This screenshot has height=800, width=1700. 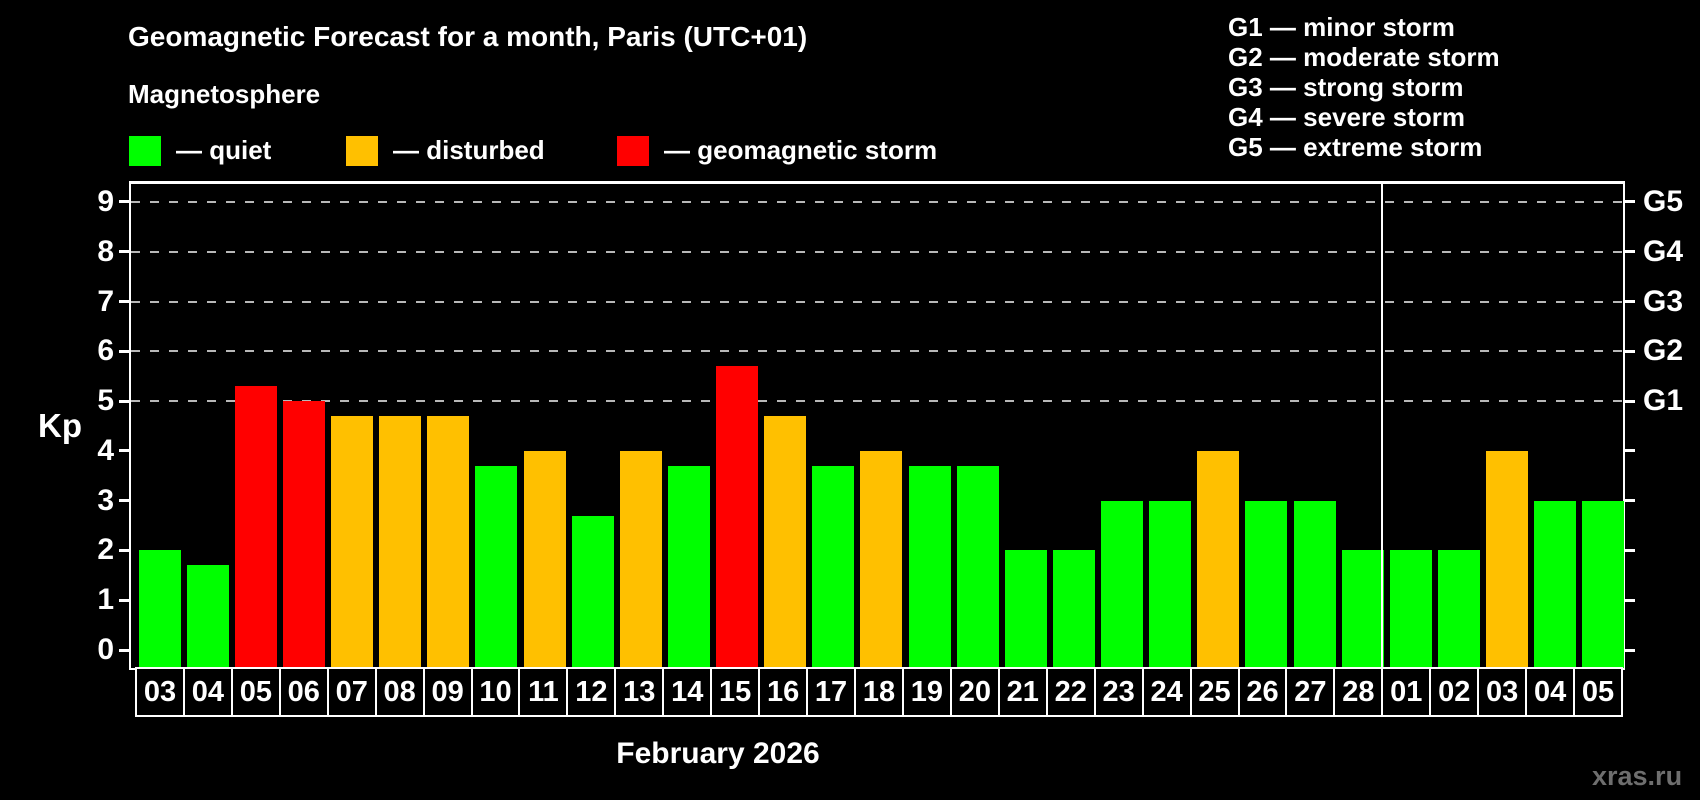 I want to click on bar-17-quiet, so click(x=833, y=566).